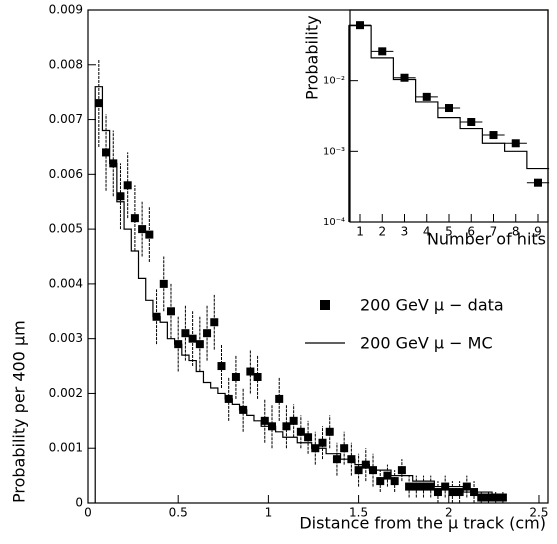 This screenshot has width=557, height=544. Describe the element at coordinates (178, 513) in the screenshot. I see `x-tick-label: 0.5` at that location.